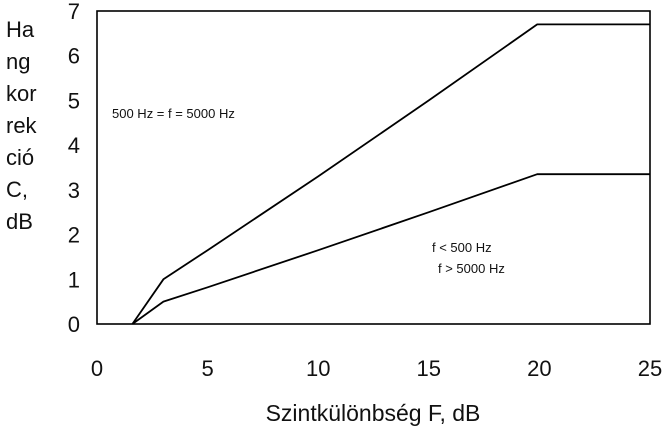  I want to click on annotation-lower-line1: f < 500 Hz, so click(462, 247).